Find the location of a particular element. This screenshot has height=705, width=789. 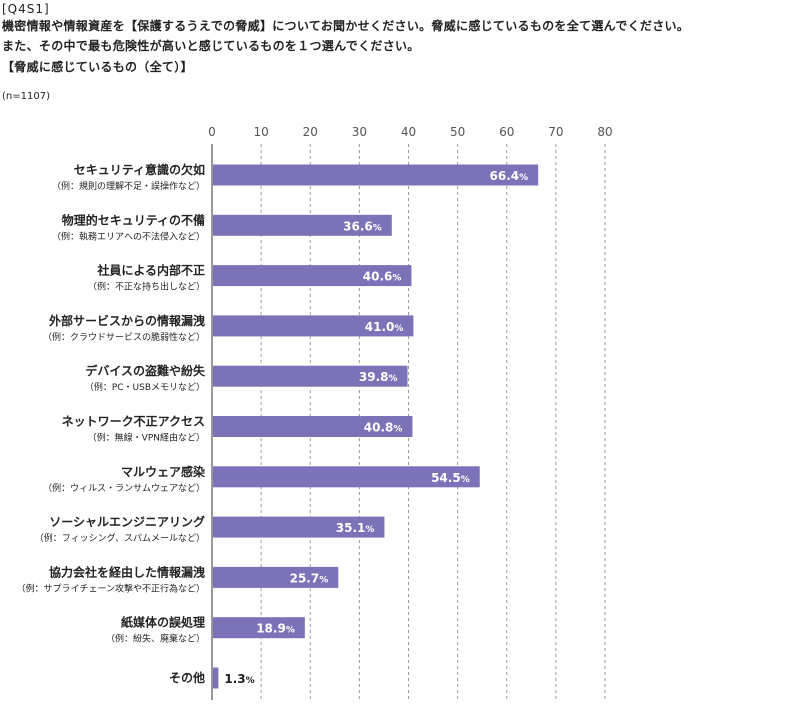

data-label: 25.7% is located at coordinates (309, 578).